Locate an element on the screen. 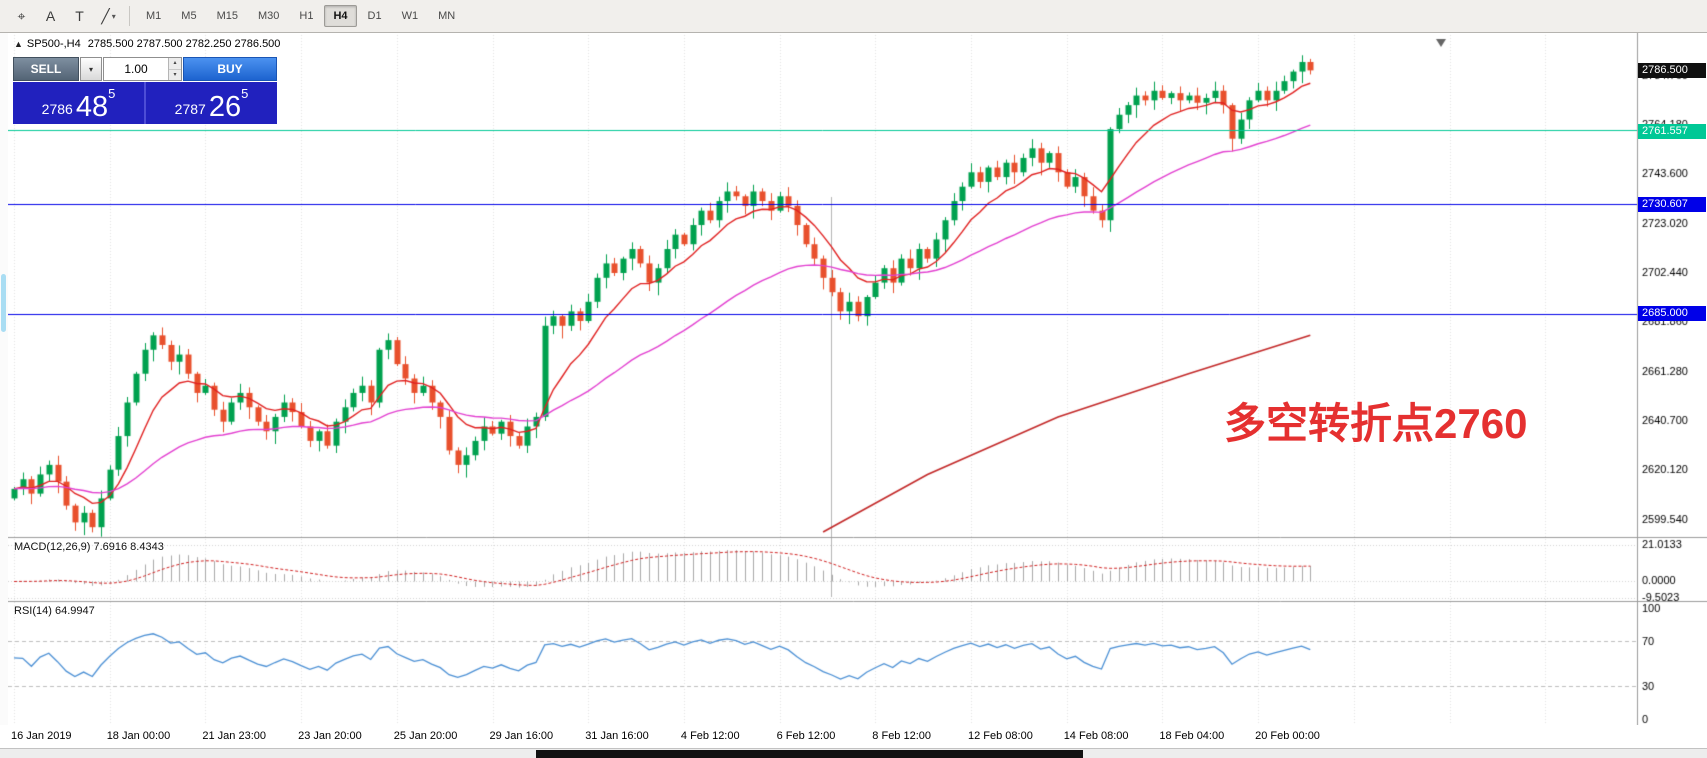 Image resolution: width=1707 pixels, height=758 pixels. tool-group: ⌖ A T ╱ ▾ is located at coordinates (65, 16).